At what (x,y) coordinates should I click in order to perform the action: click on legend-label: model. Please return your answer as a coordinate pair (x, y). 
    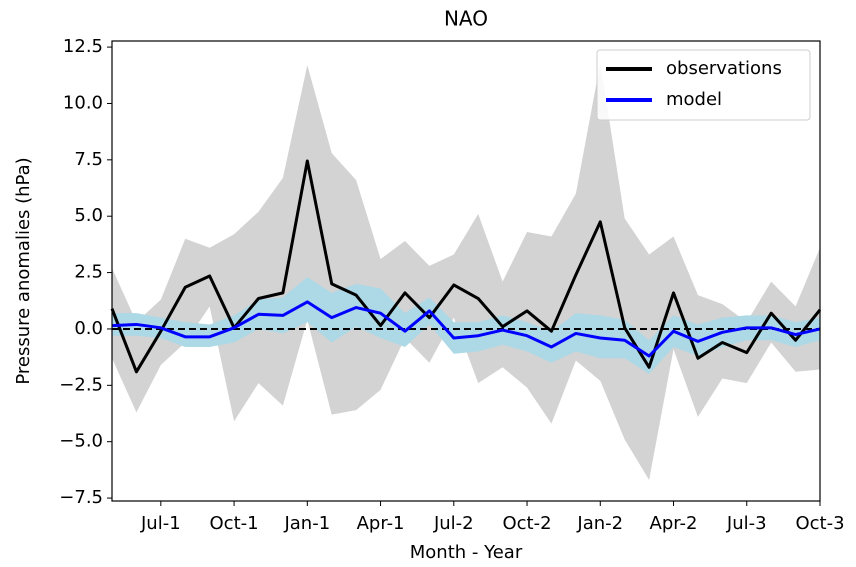
    Looking at the image, I should click on (694, 99).